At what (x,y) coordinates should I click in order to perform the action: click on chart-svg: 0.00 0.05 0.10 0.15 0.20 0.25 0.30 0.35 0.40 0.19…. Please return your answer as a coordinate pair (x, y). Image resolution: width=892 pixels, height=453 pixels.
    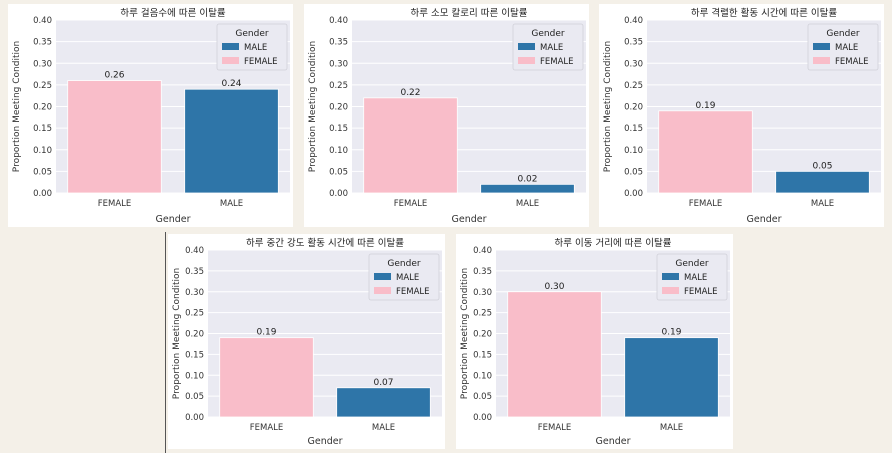
    Looking at the image, I should click on (742, 116).